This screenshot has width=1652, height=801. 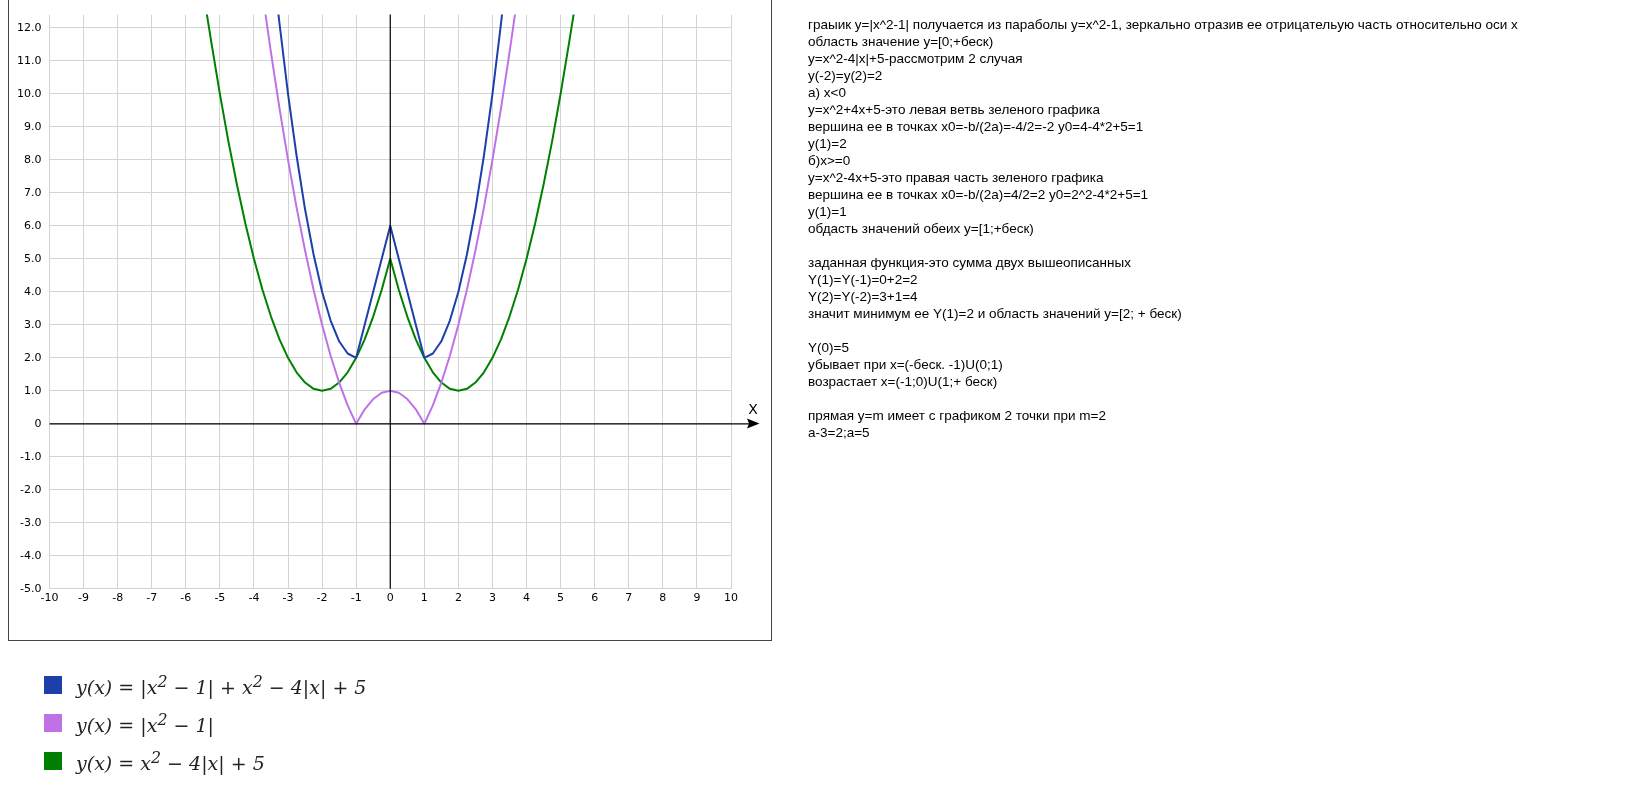 What do you see at coordinates (32, 159) in the screenshot?
I see `y-tick-label: 8.0` at bounding box center [32, 159].